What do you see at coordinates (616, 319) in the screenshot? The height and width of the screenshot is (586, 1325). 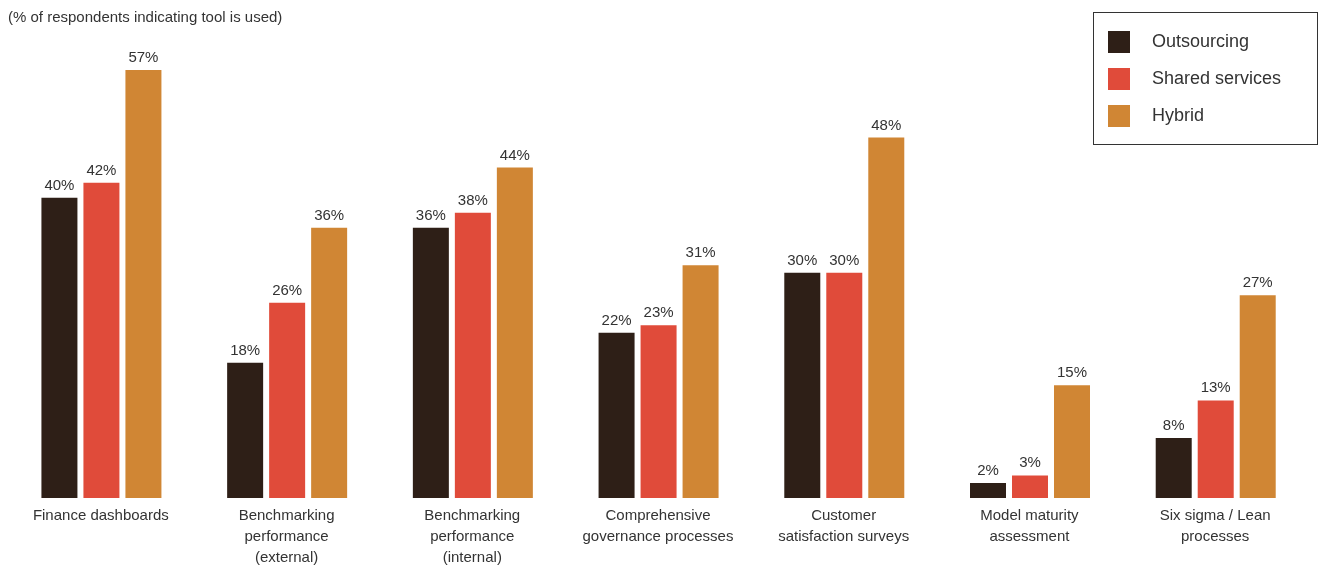 I see `data-label: 22%` at bounding box center [616, 319].